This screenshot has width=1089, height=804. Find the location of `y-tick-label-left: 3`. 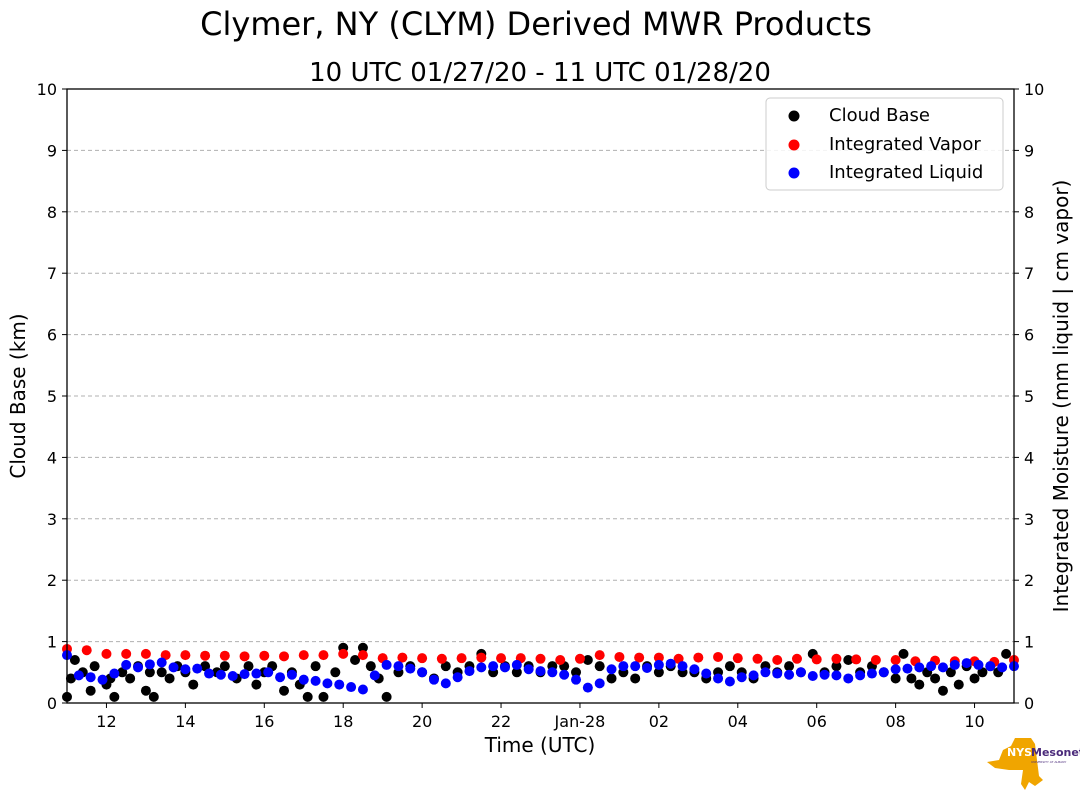

y-tick-label-left: 3 is located at coordinates (52, 519).